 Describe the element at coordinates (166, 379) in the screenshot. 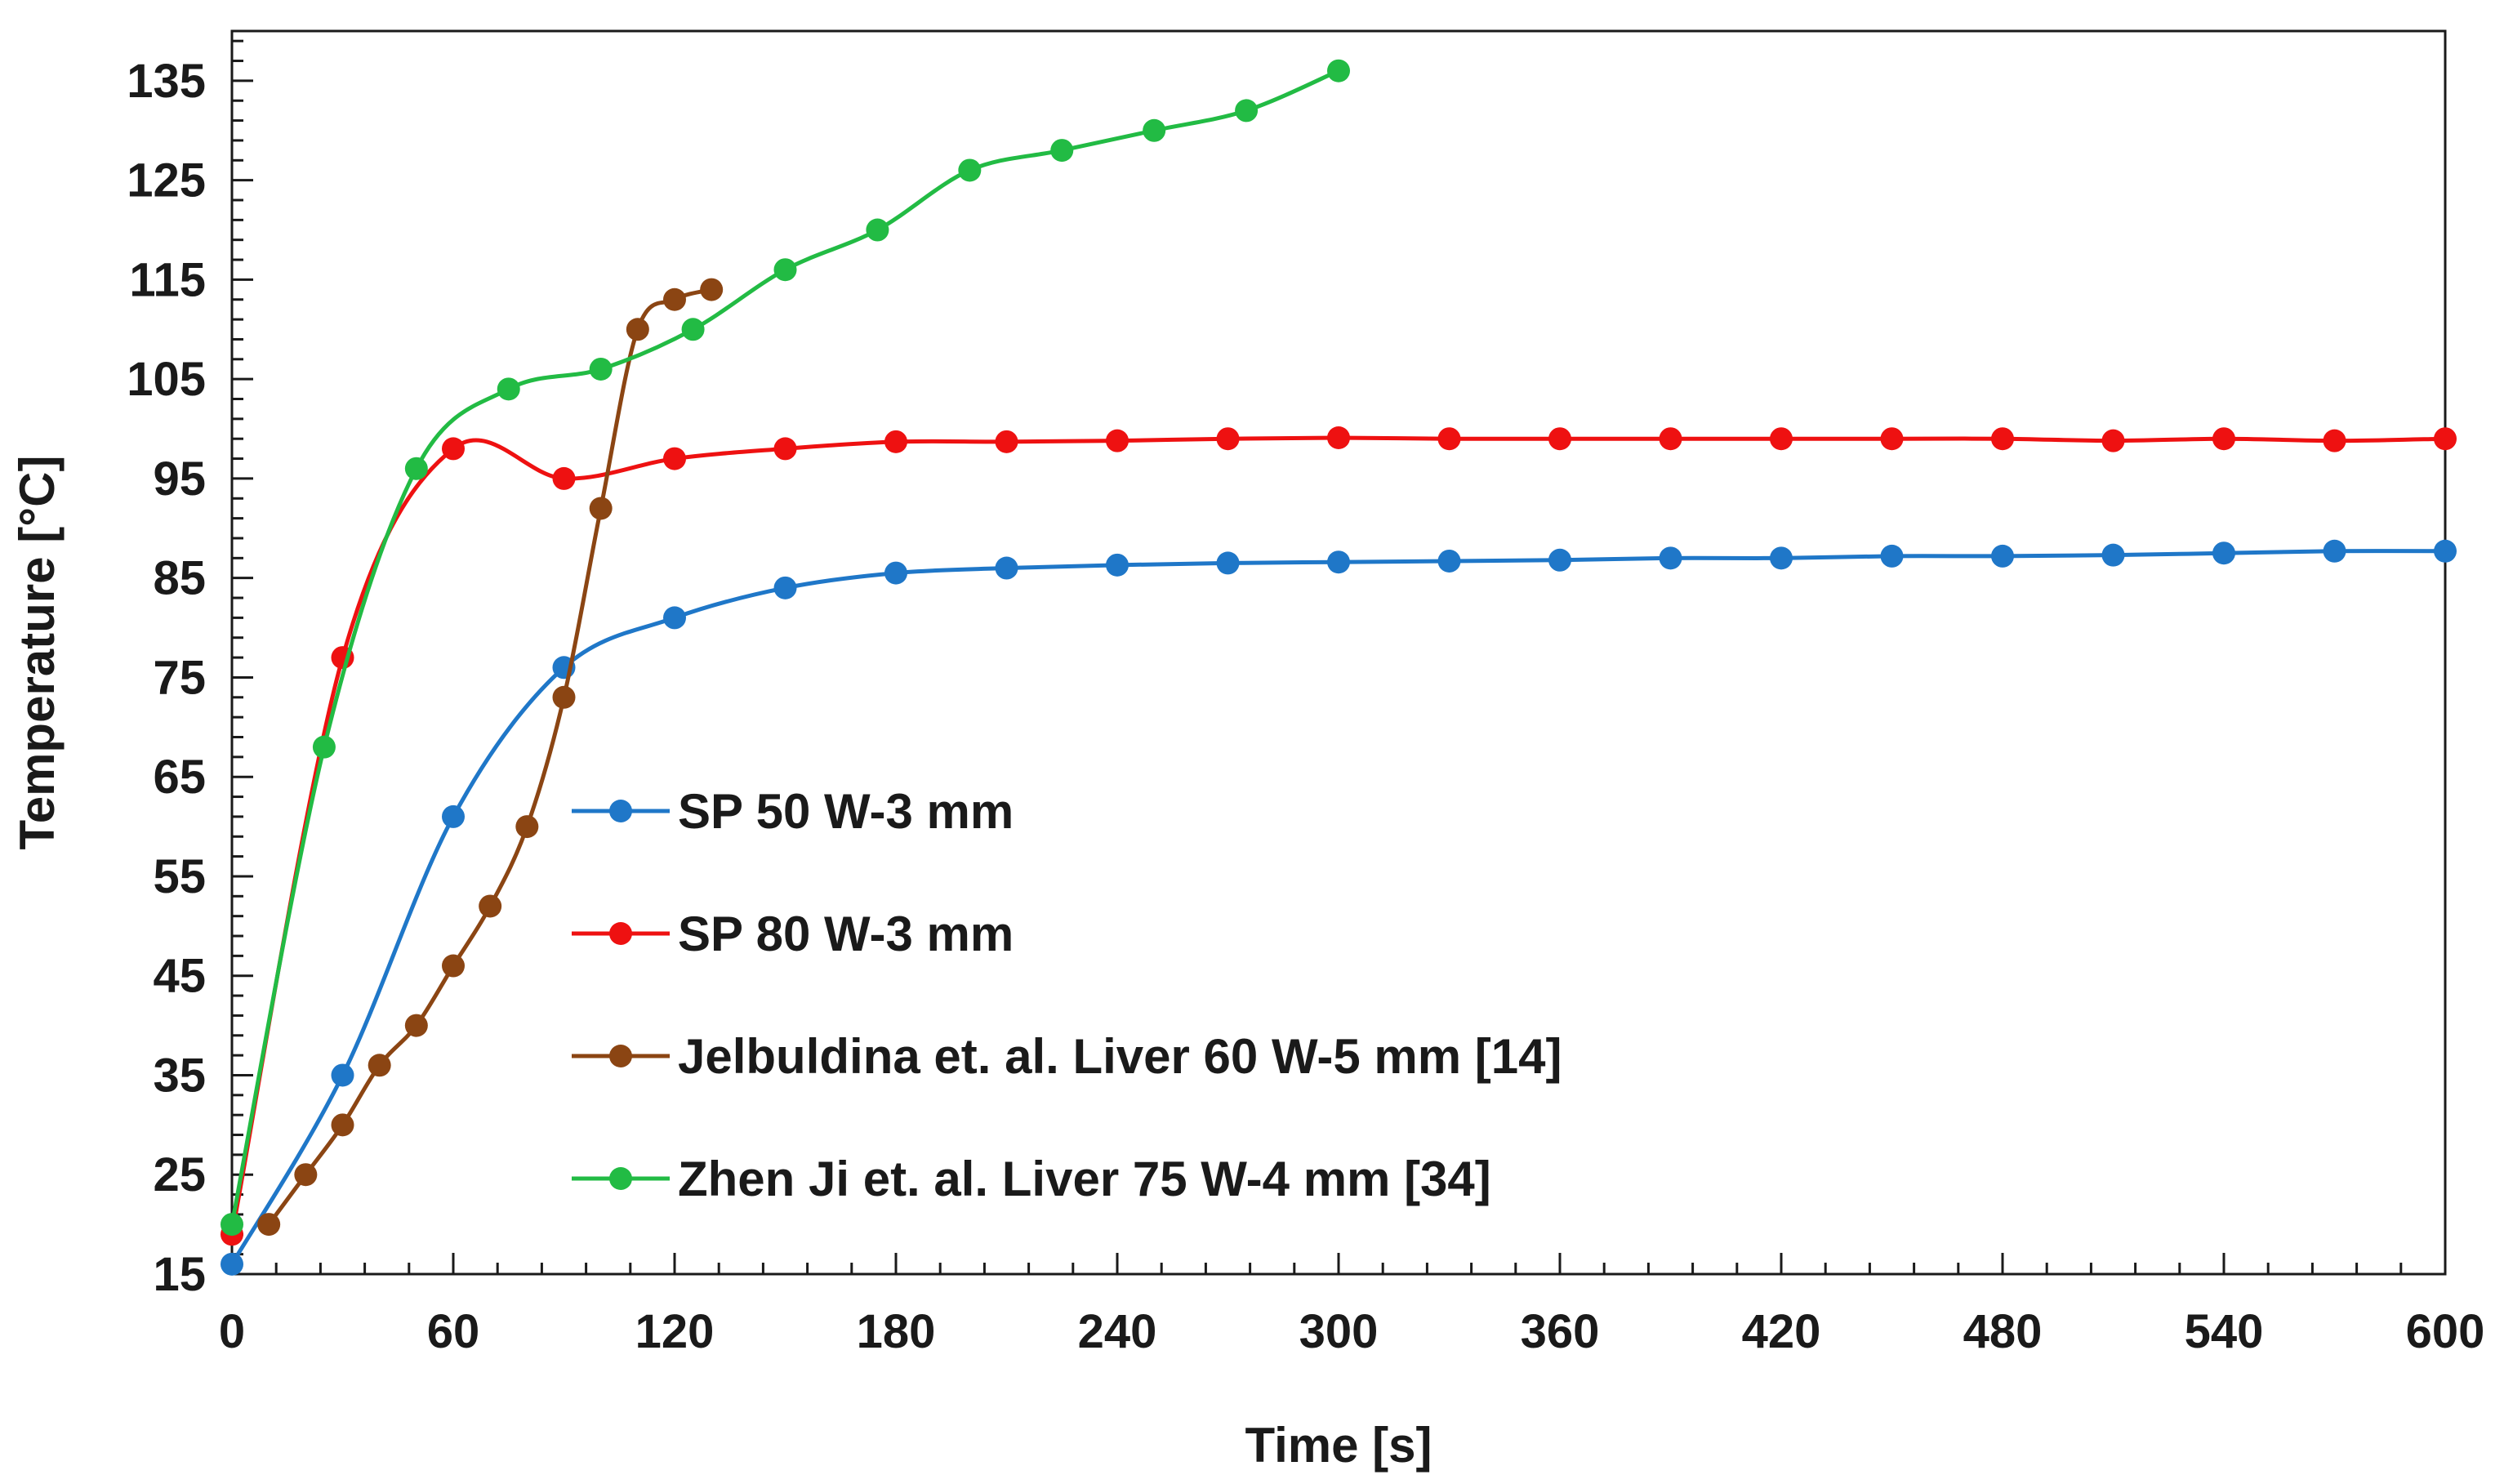

I see `y-tick-label: 105` at that location.